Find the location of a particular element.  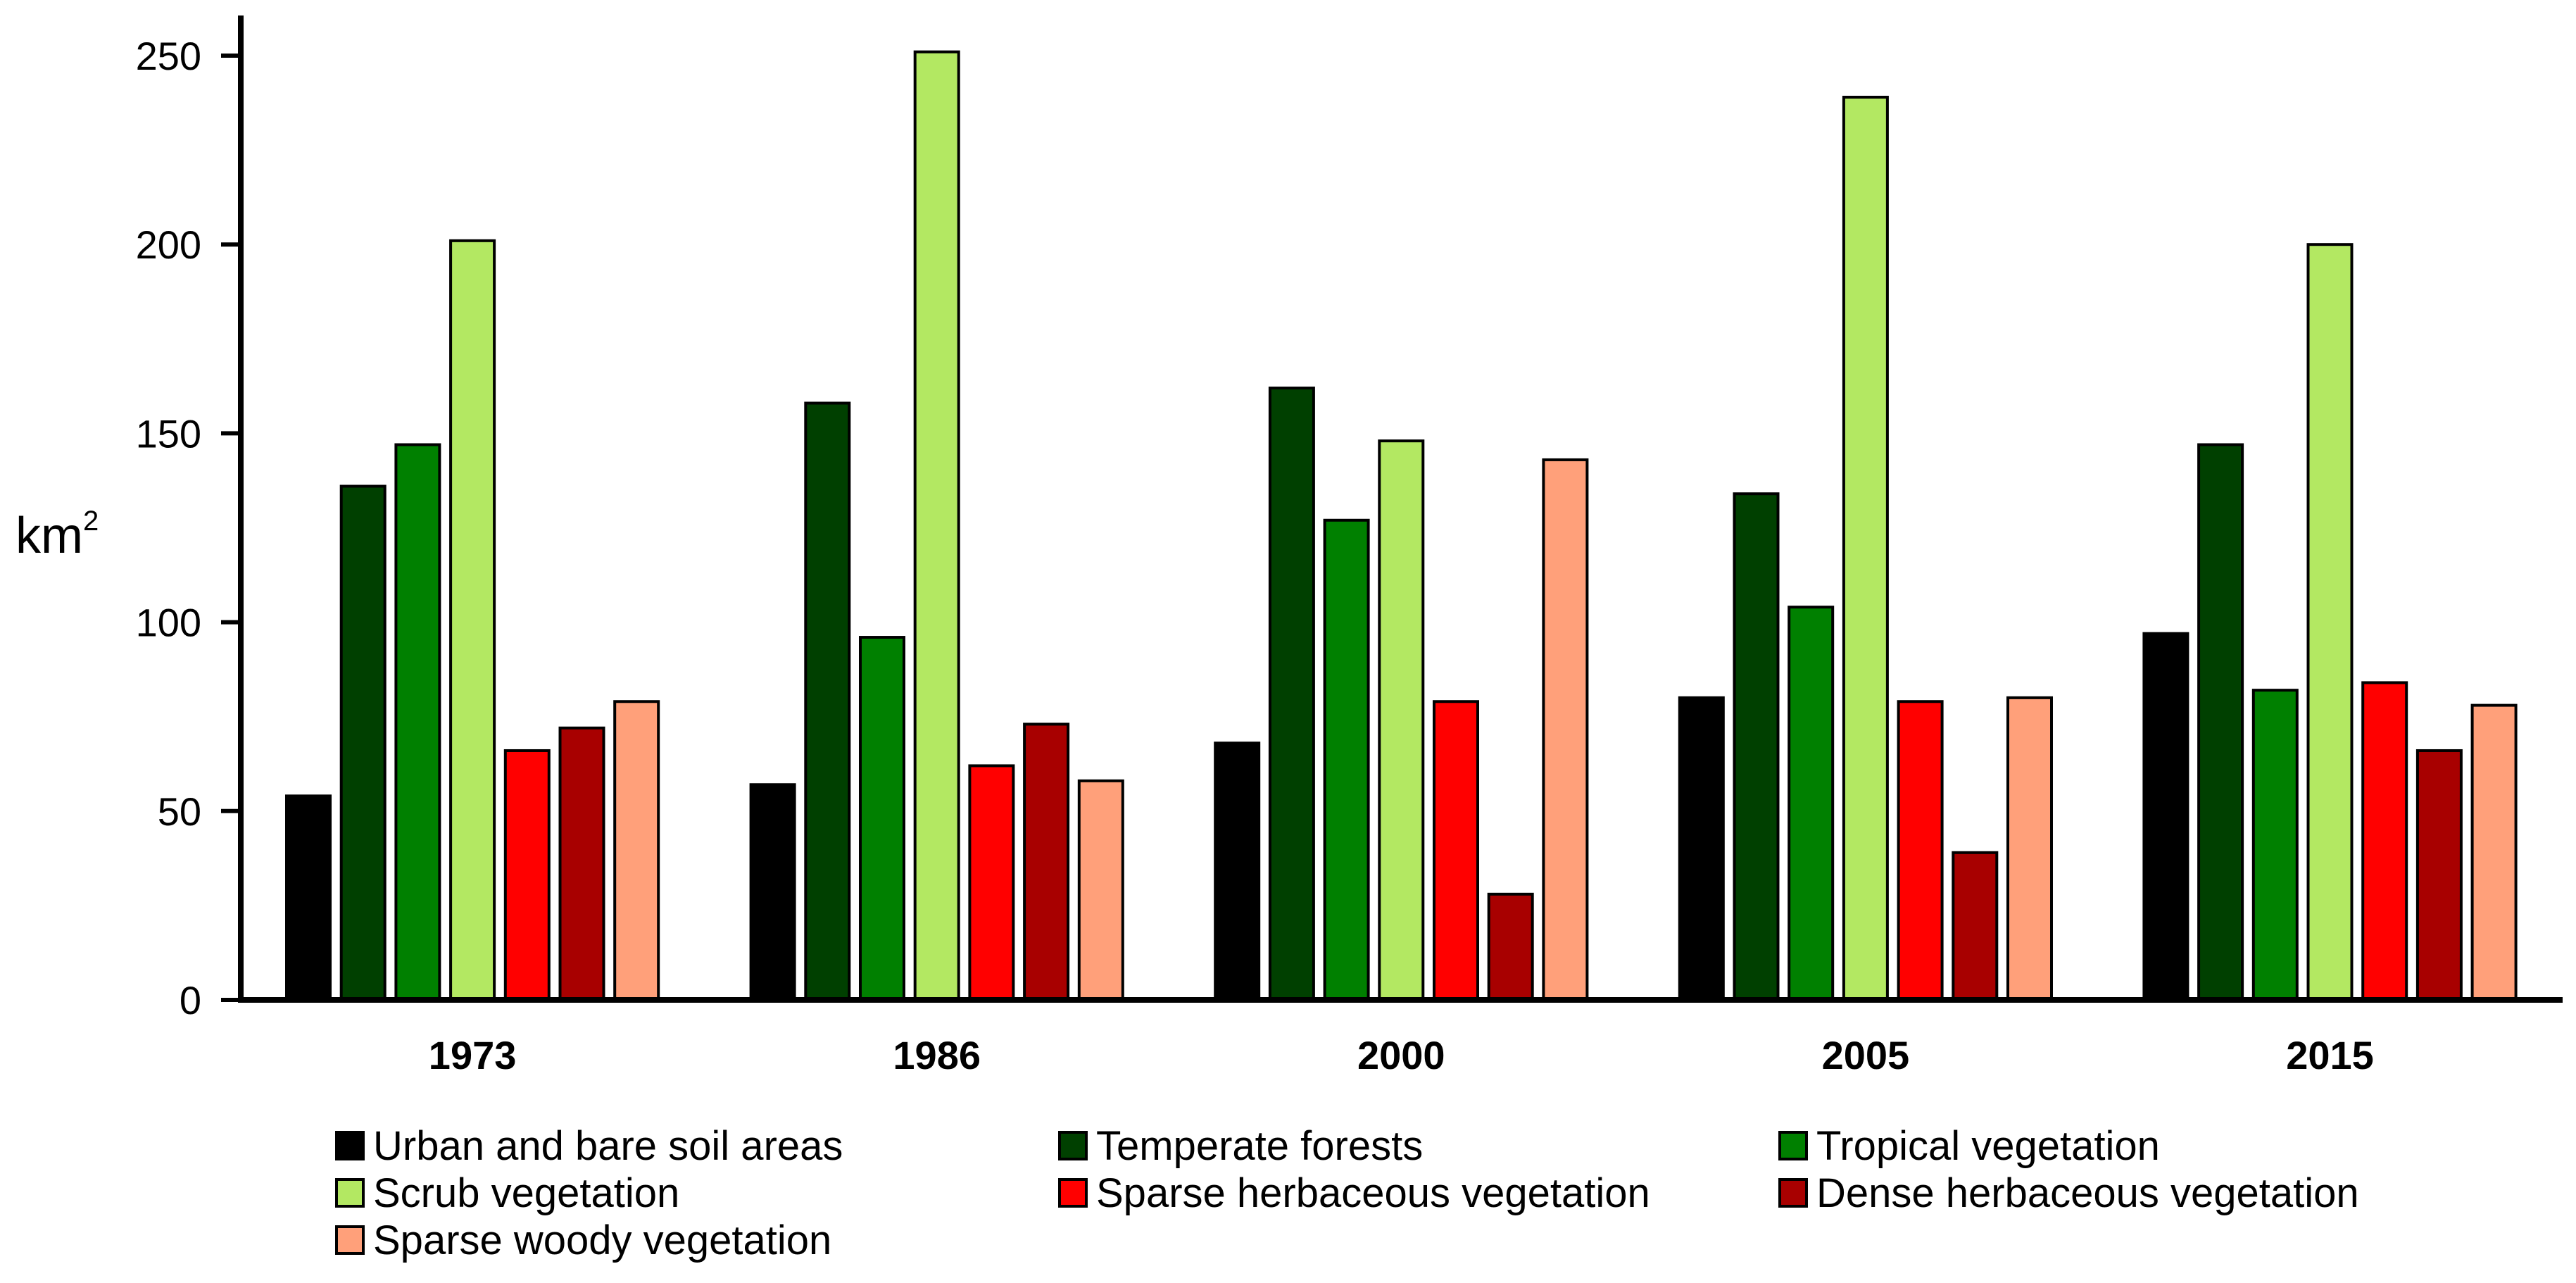

y-axis-label-superscript: 2 is located at coordinates (91, 521).